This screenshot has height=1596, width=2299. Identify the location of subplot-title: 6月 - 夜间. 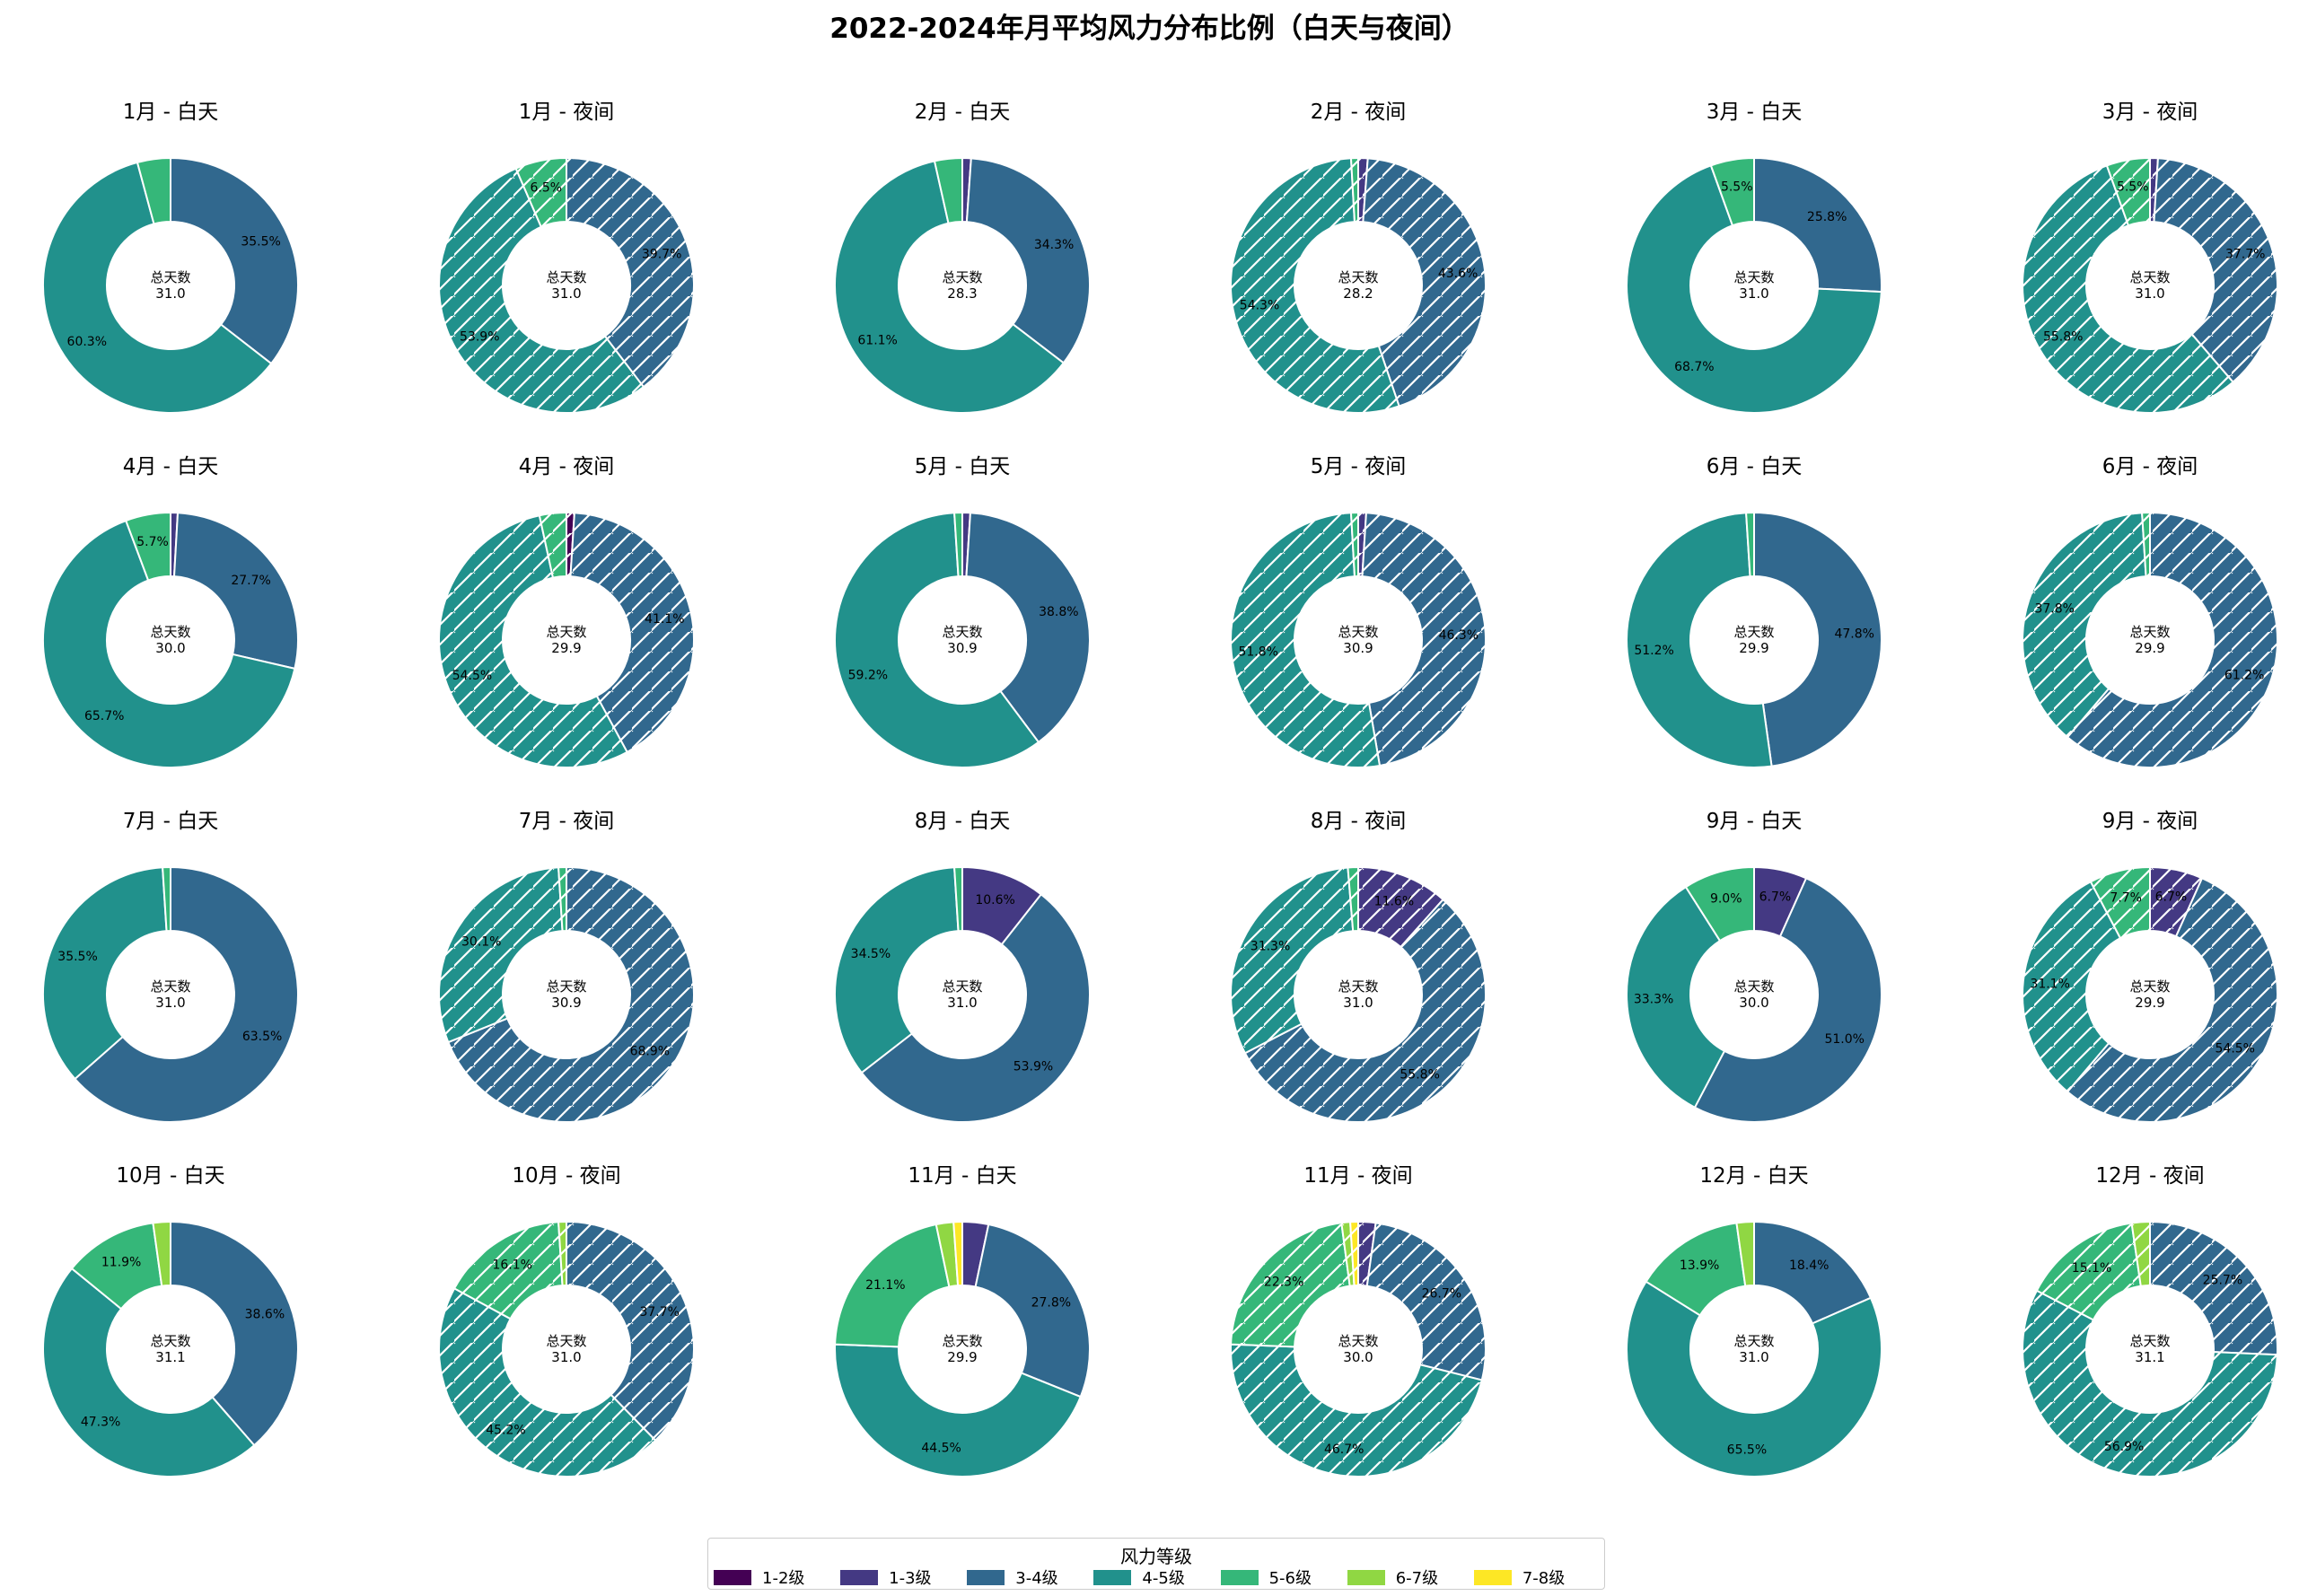
(2150, 466).